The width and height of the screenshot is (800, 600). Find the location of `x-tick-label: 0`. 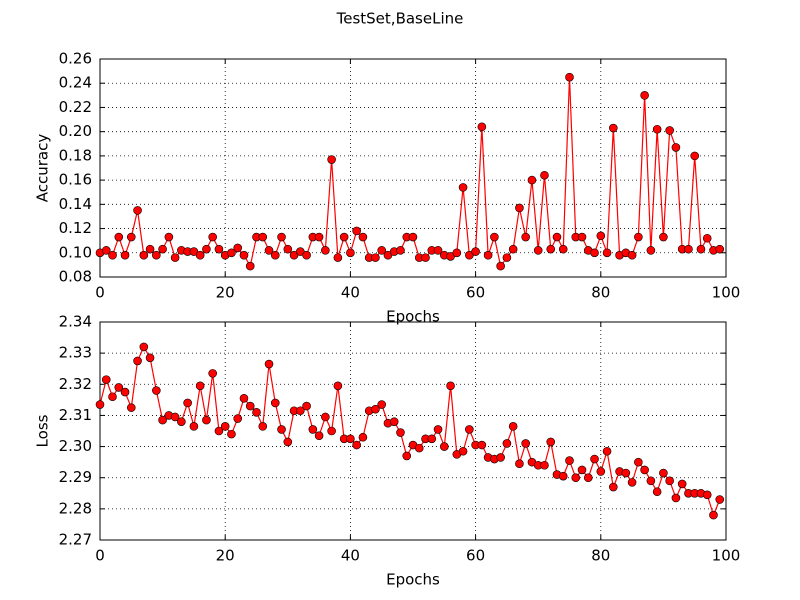

x-tick-label: 0 is located at coordinates (100, 293).